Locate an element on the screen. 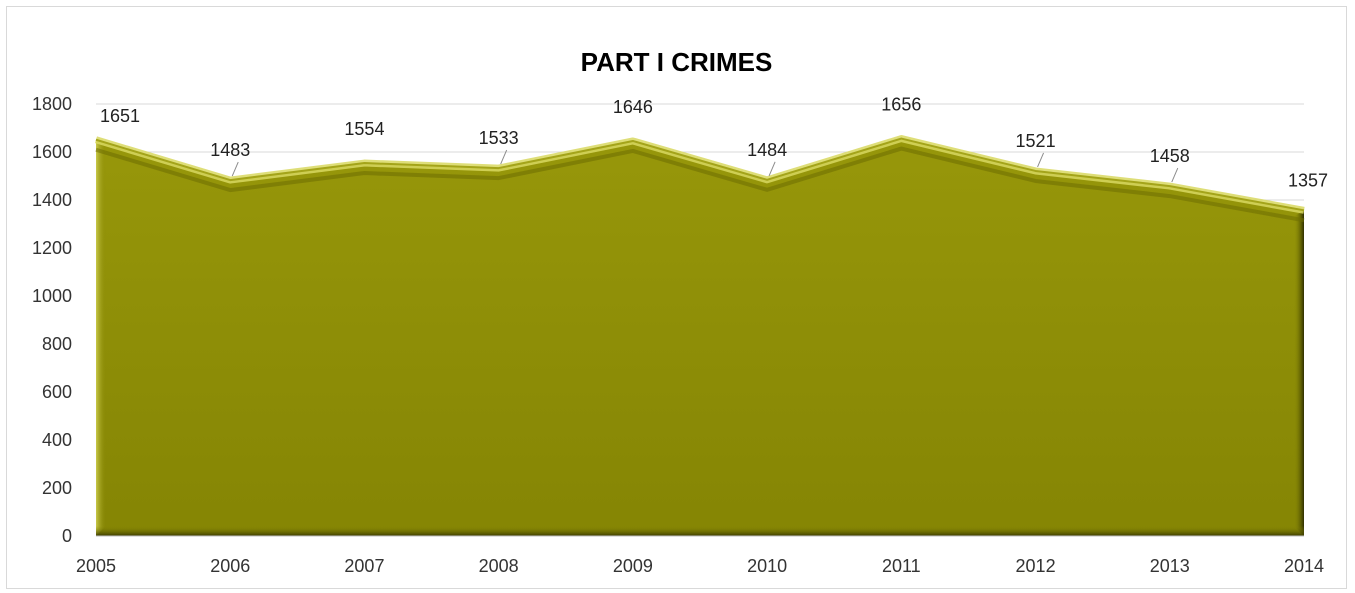  x-tick-label: 2008 is located at coordinates (499, 566).